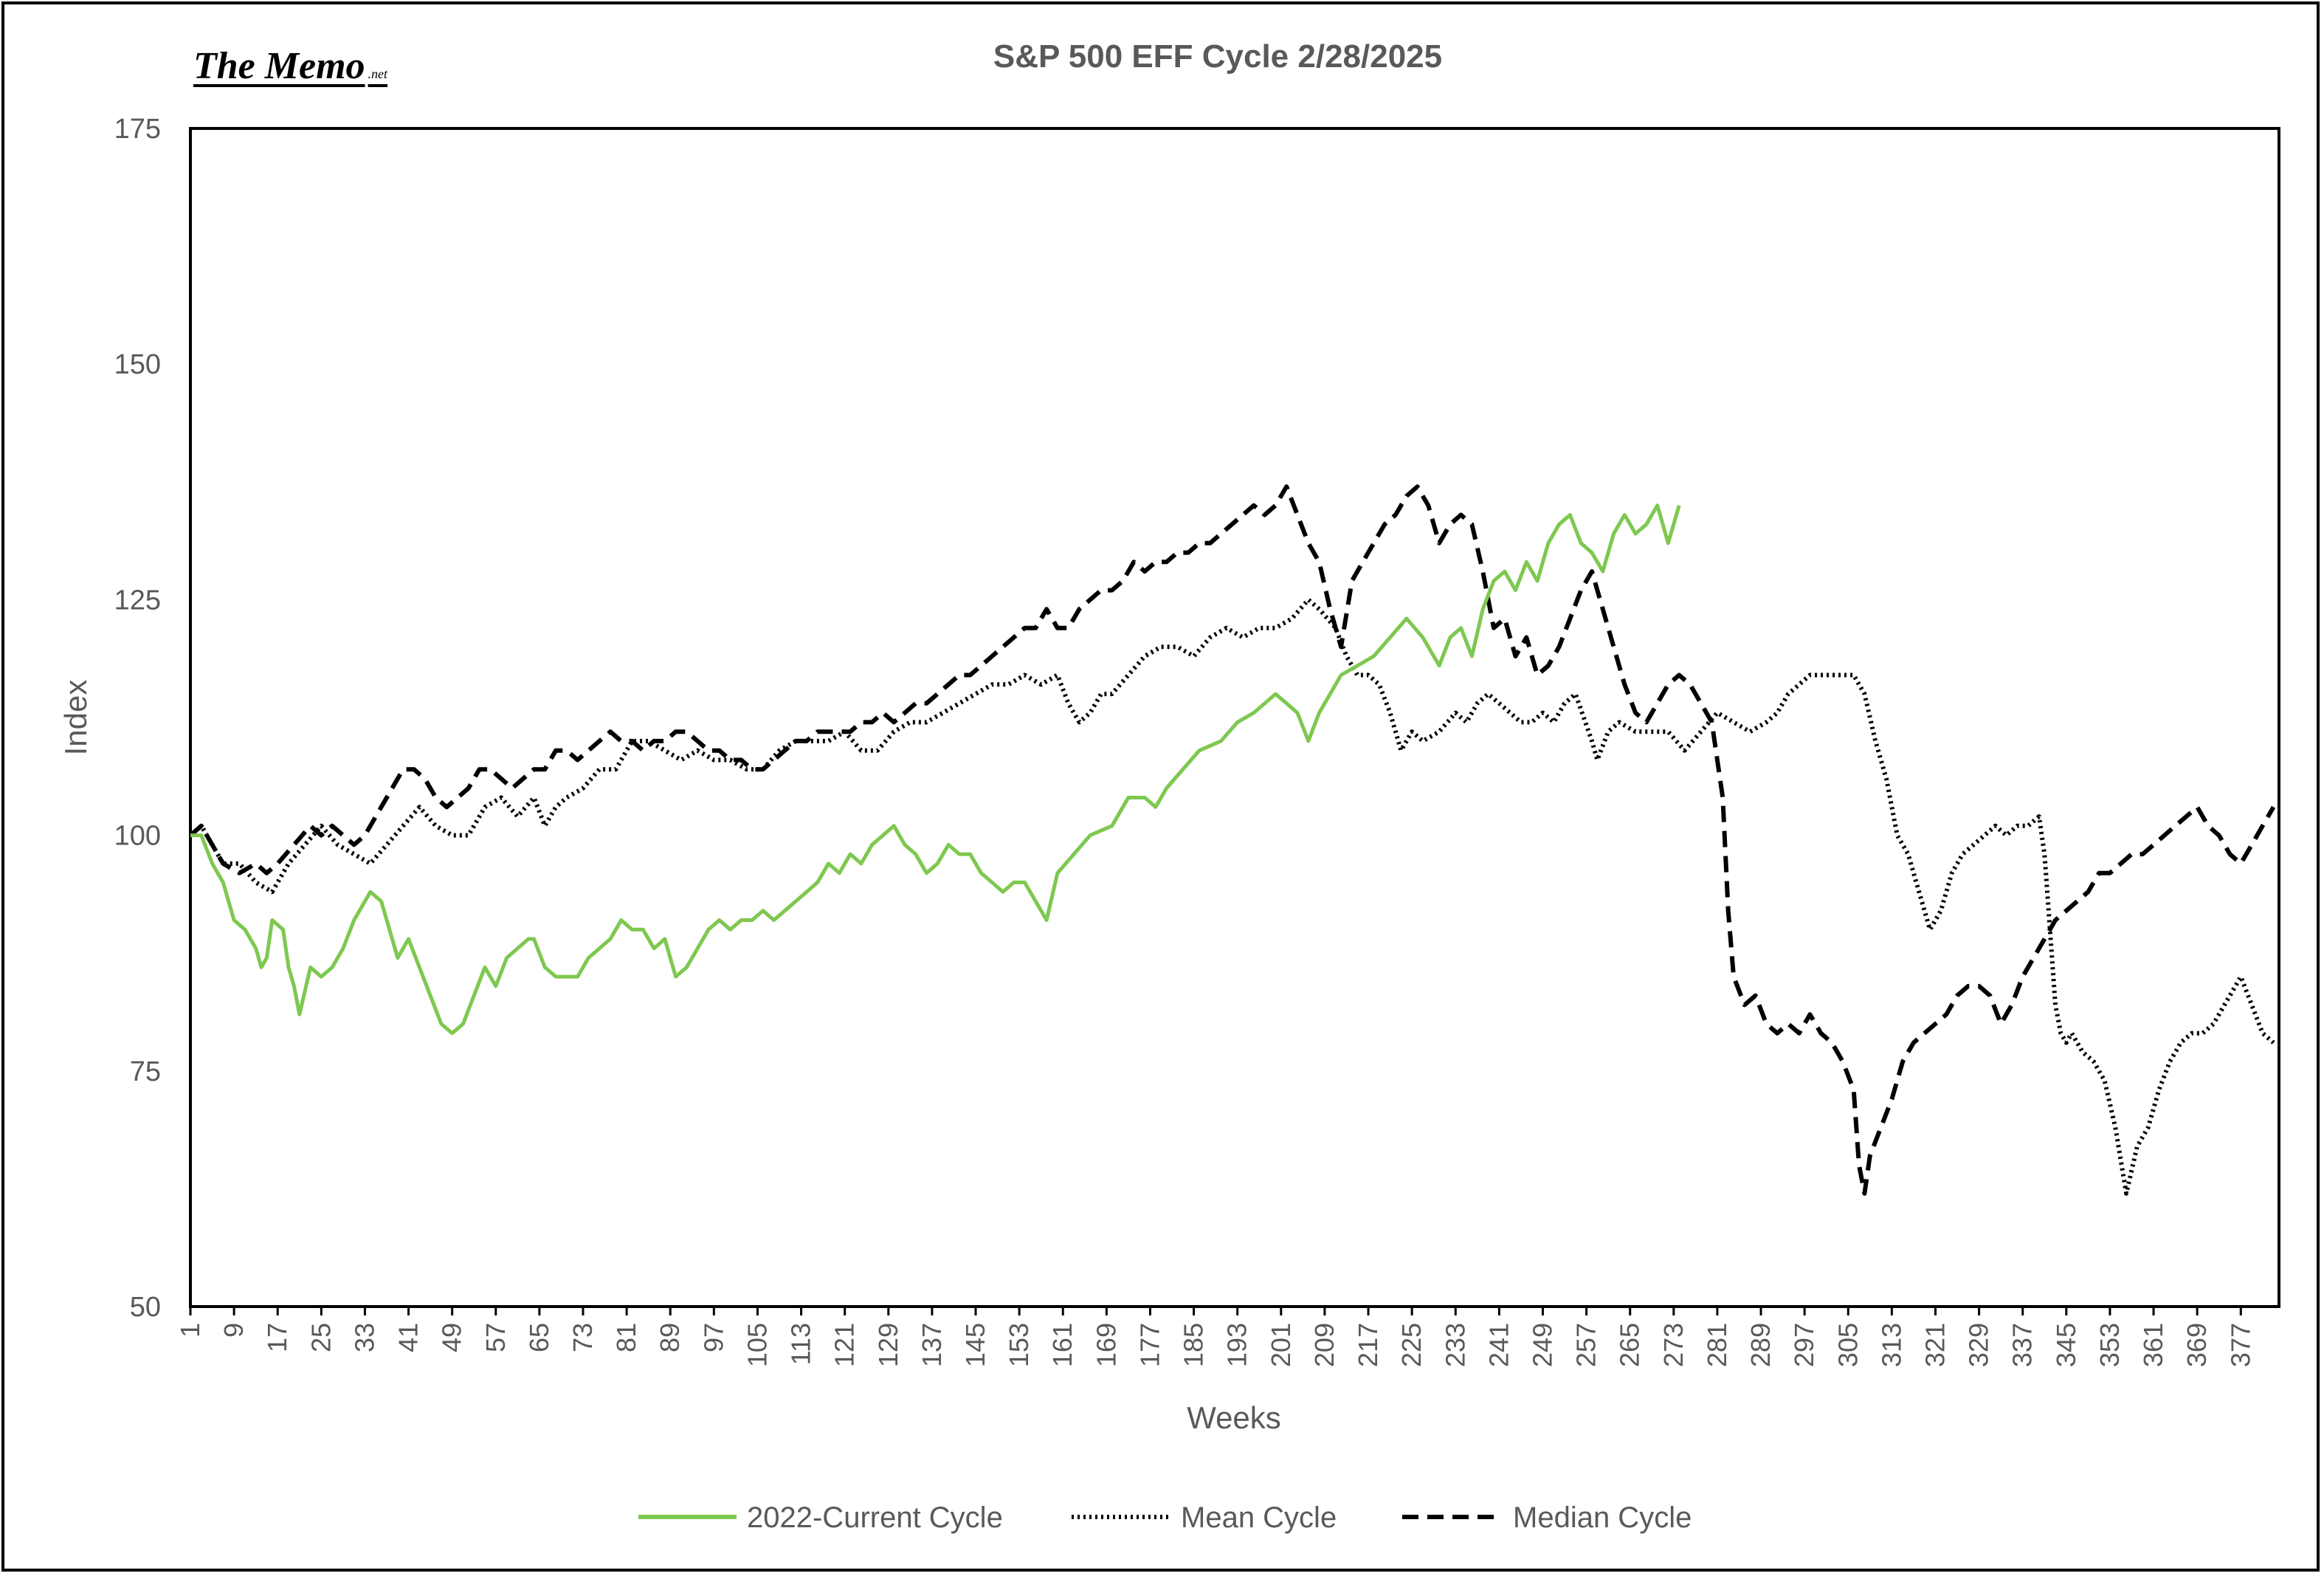 This screenshot has width=2324, height=1576. Describe the element at coordinates (1847, 1345) in the screenshot. I see `x-tick-label: 305` at that location.